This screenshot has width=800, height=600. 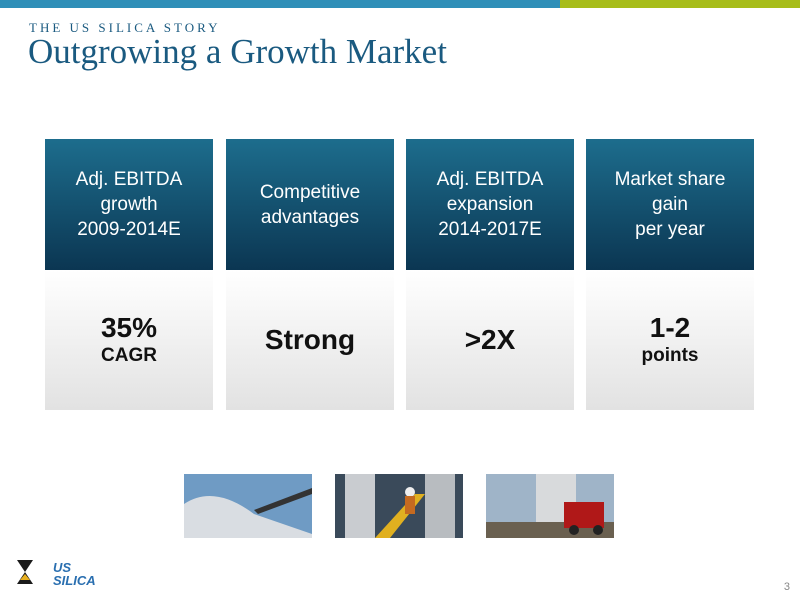 I want to click on card-body: 1-2 points, so click(x=670, y=340).